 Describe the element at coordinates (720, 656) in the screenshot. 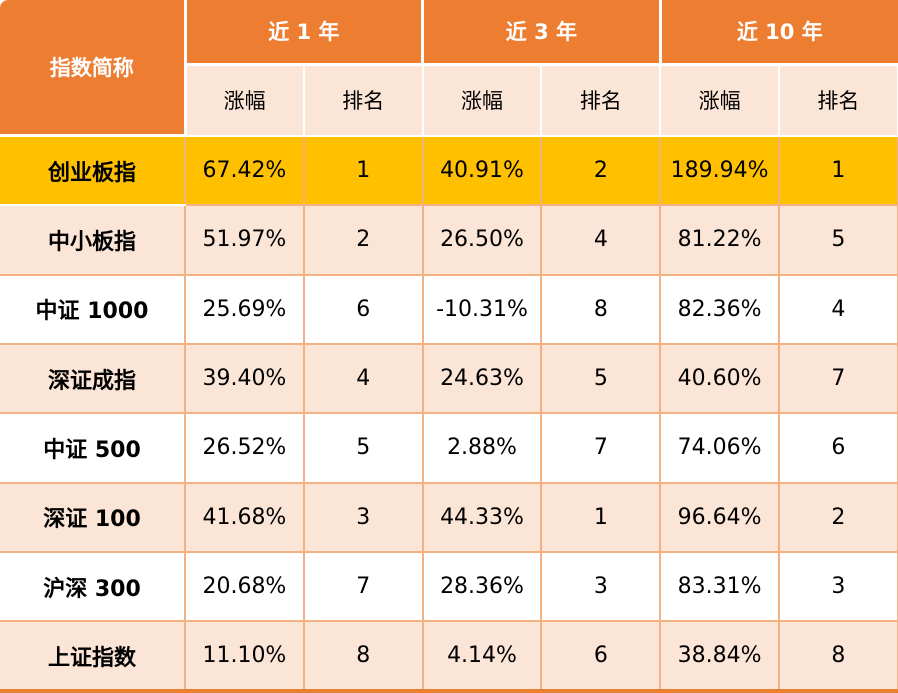

I see `change-cell: 38.84%` at that location.